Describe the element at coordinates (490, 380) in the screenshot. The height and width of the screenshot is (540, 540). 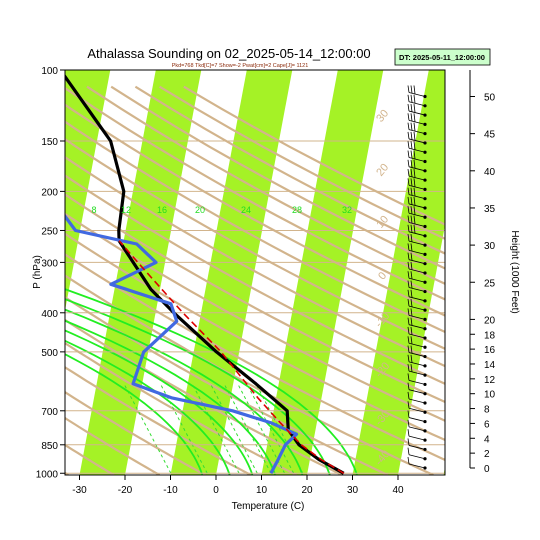
I see `height-tick-label: 12` at that location.